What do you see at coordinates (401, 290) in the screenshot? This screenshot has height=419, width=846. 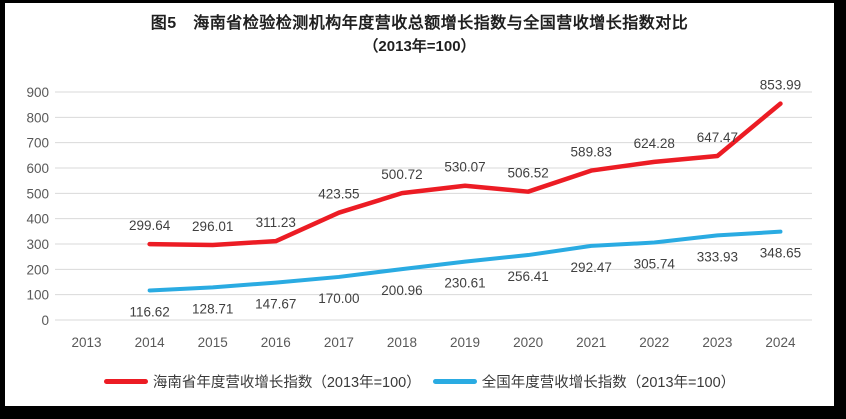 I see `data-label: 200.96` at bounding box center [401, 290].